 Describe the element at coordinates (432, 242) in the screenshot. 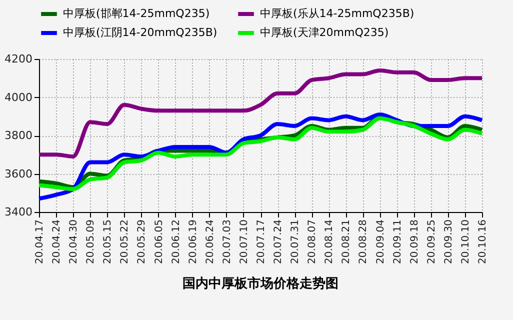

I see `x-tick-label: 20.09.25` at that location.